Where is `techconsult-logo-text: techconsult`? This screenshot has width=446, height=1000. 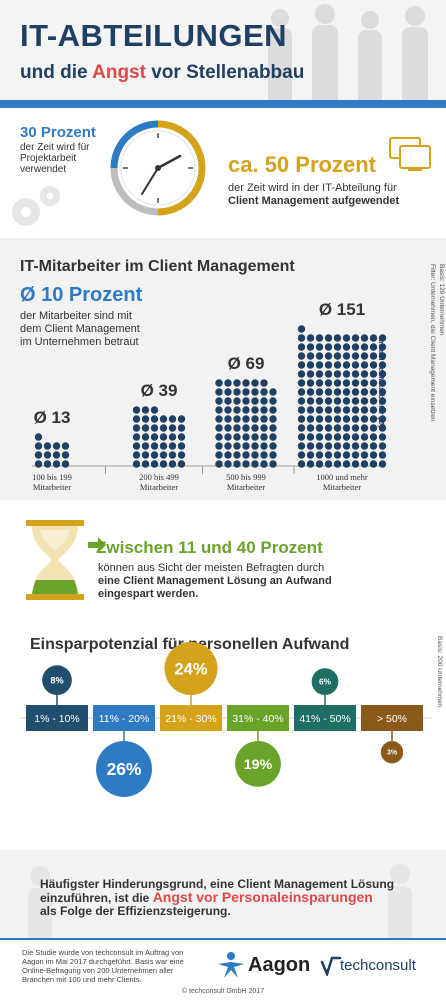
techconsult-logo-text: techconsult is located at coordinates (378, 965).